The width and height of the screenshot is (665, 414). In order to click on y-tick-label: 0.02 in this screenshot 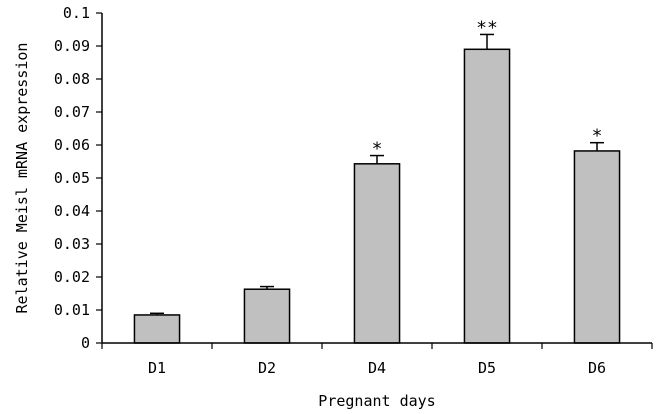, I will do `click(72, 277)`.